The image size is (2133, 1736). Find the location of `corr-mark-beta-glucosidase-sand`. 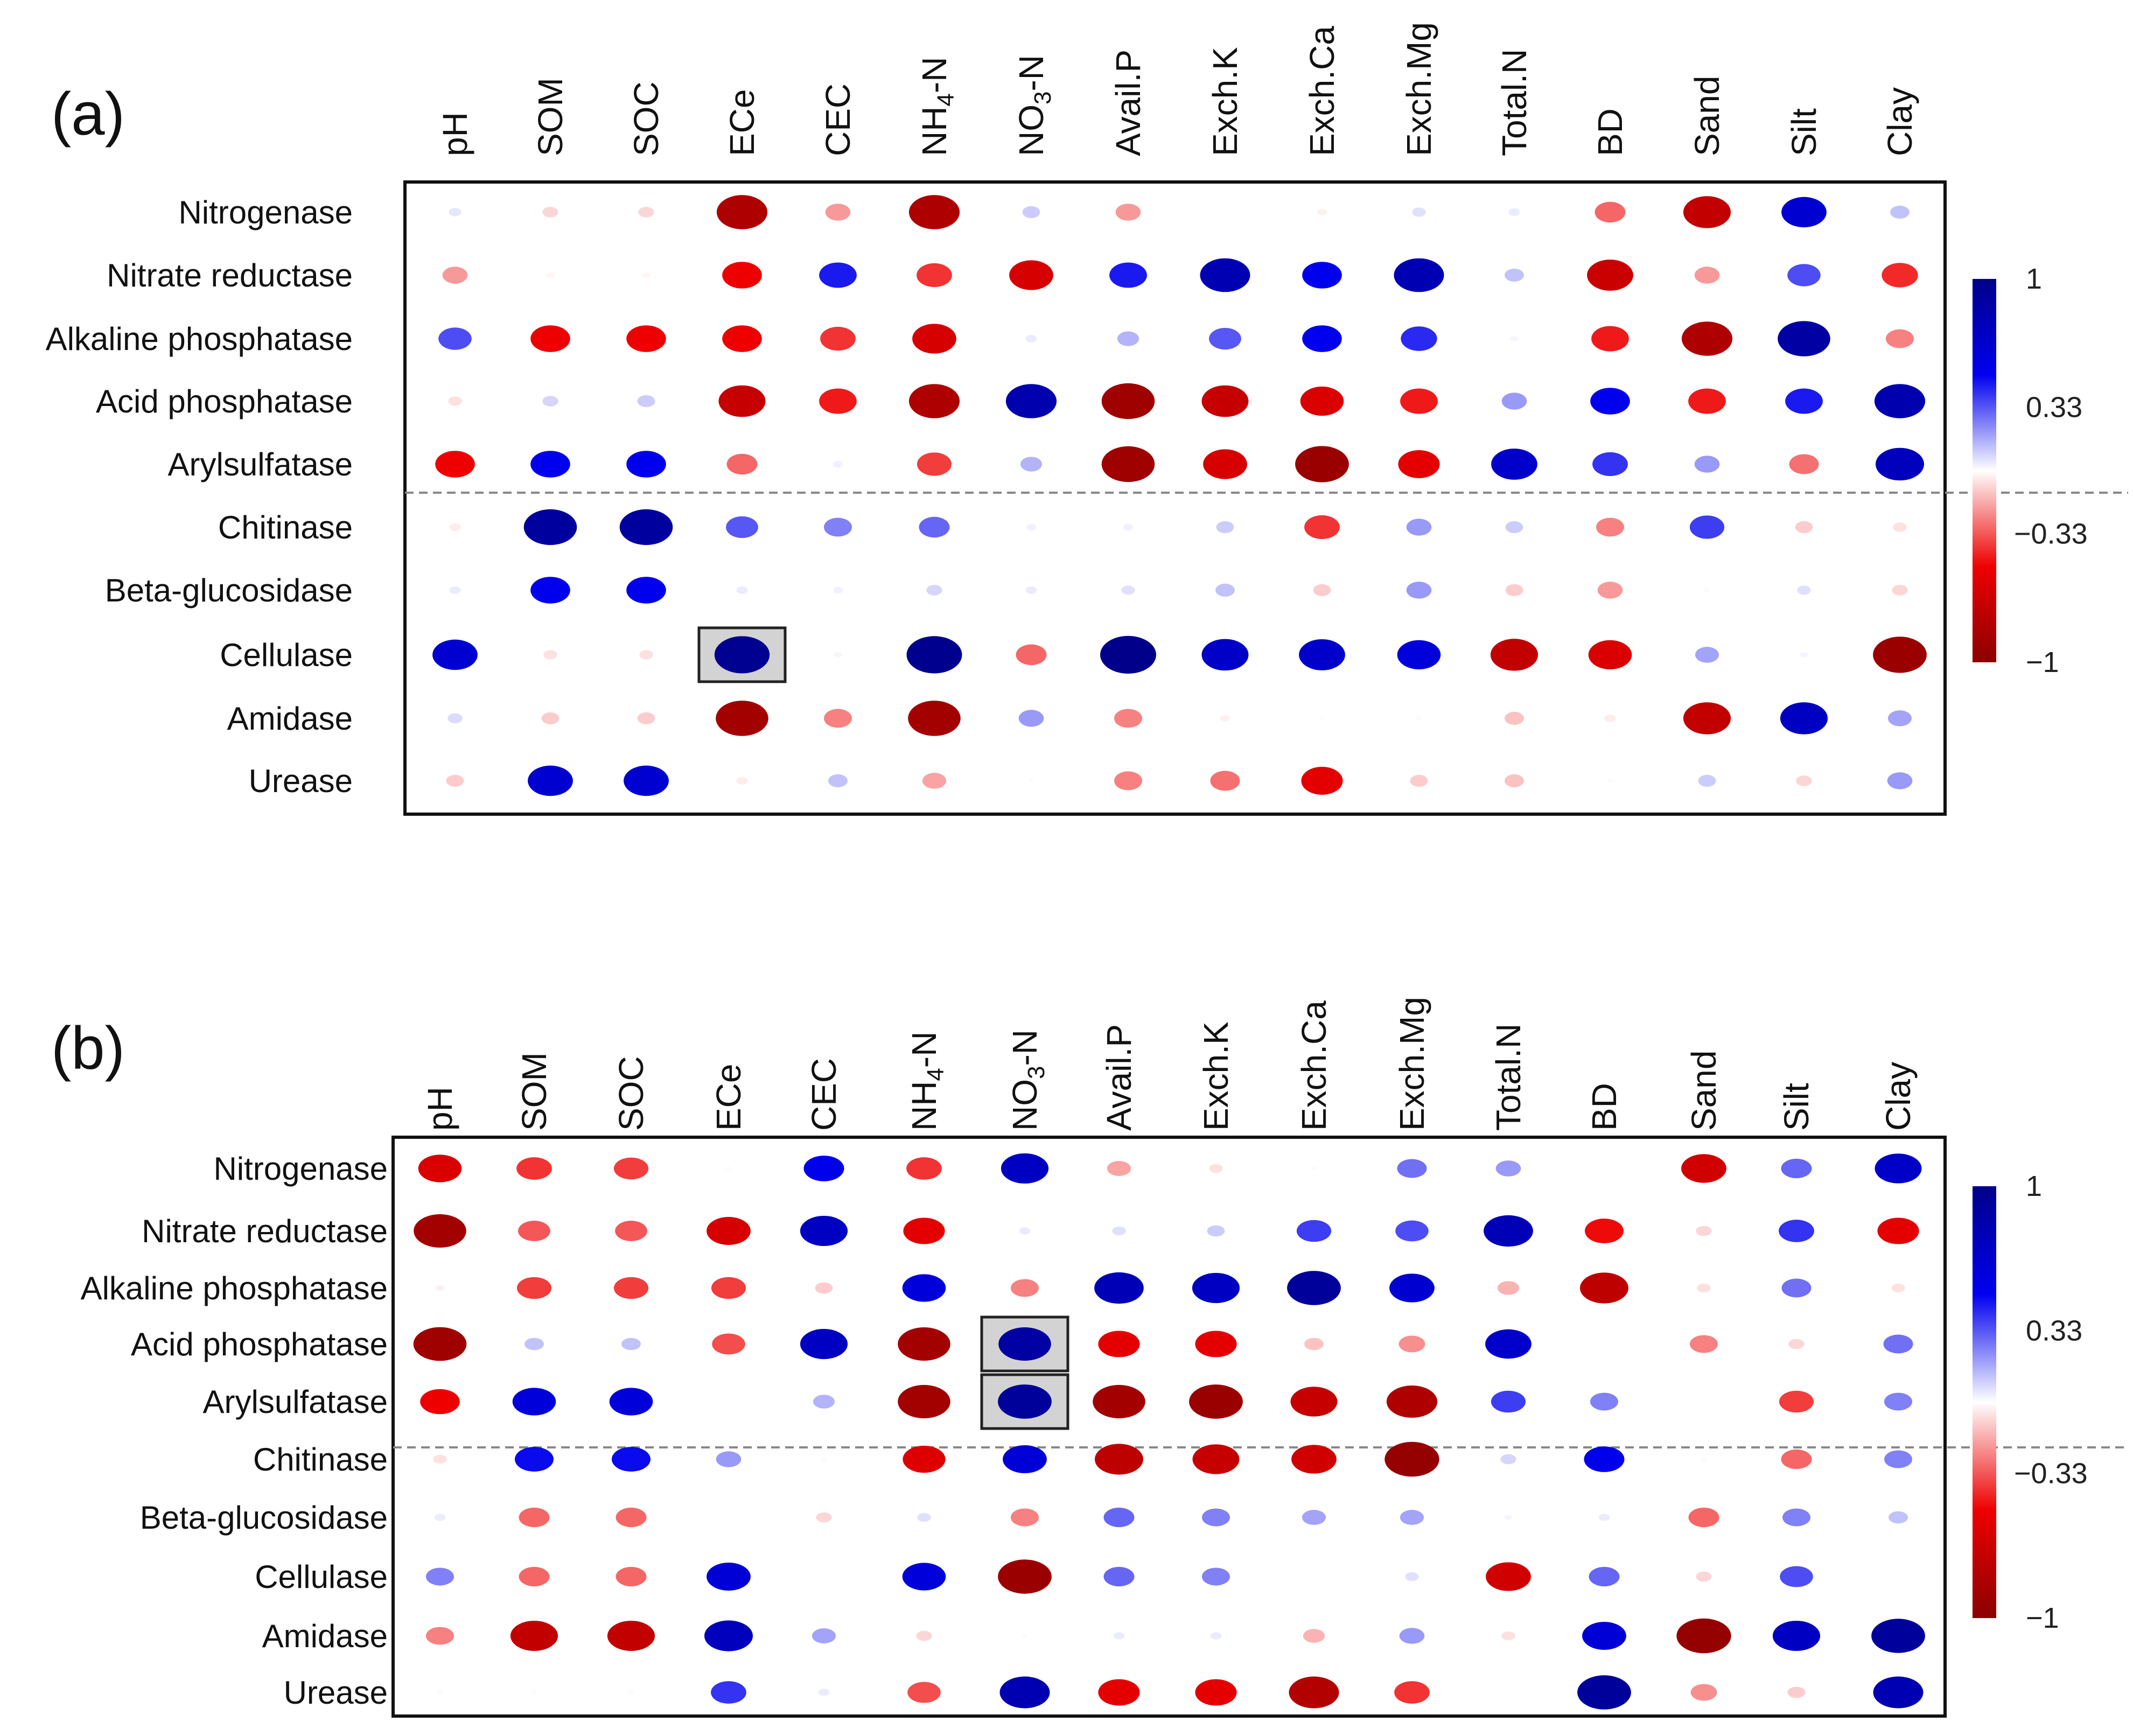

corr-mark-beta-glucosidase-sand is located at coordinates (1707, 590).